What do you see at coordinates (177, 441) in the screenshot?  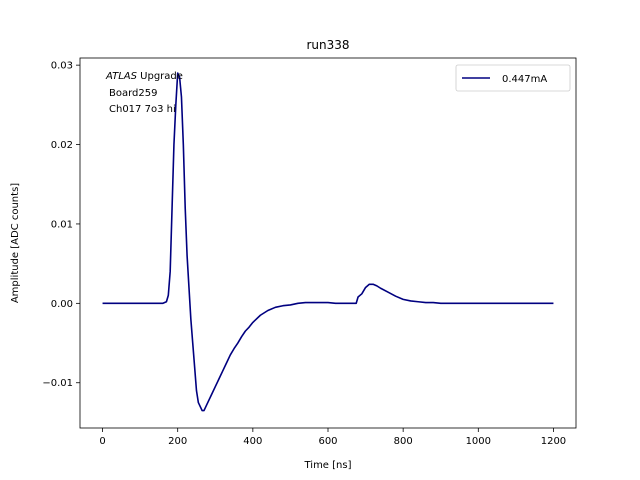 I see `x-tick-label: 200` at bounding box center [177, 441].